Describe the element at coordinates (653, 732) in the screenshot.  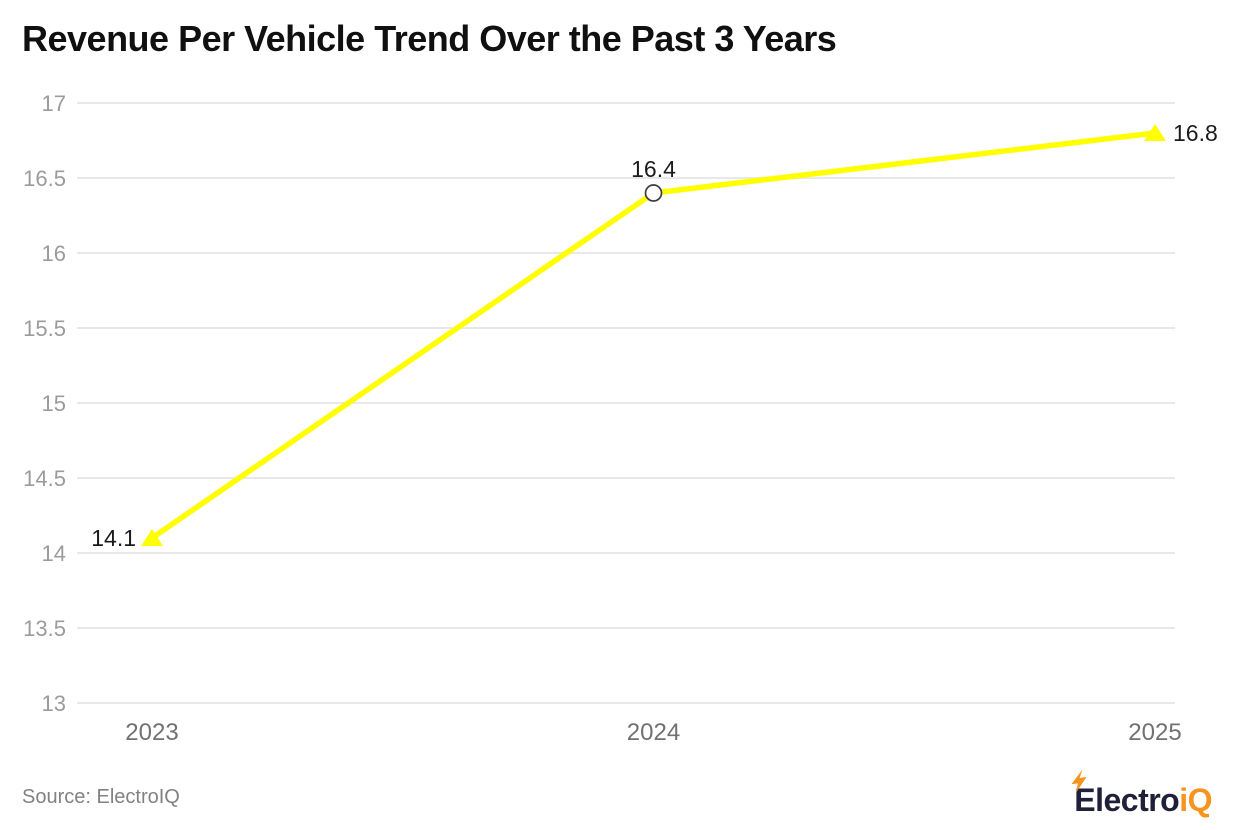
I see `x-axis-tick-label: 2024` at that location.